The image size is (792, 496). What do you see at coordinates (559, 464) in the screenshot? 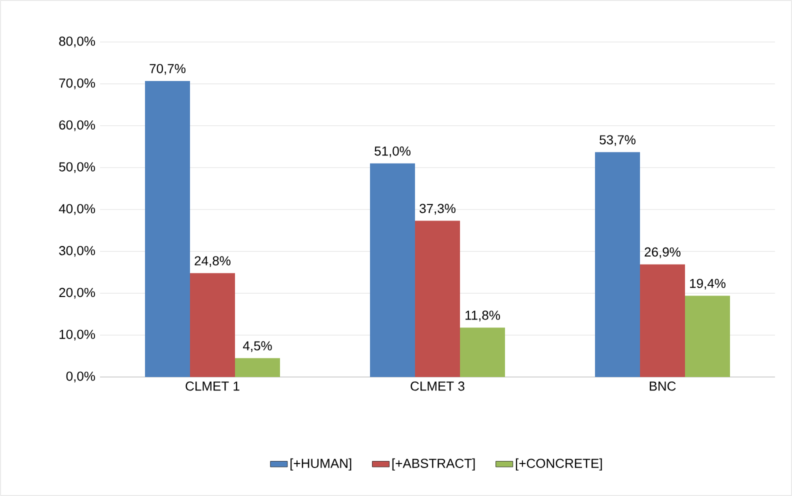
I see `legend-label: [+CONCRETE]` at bounding box center [559, 464].